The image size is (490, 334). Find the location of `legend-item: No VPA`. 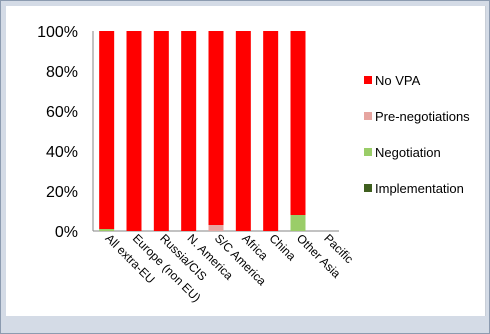

legend-item: No VPA is located at coordinates (392, 80).